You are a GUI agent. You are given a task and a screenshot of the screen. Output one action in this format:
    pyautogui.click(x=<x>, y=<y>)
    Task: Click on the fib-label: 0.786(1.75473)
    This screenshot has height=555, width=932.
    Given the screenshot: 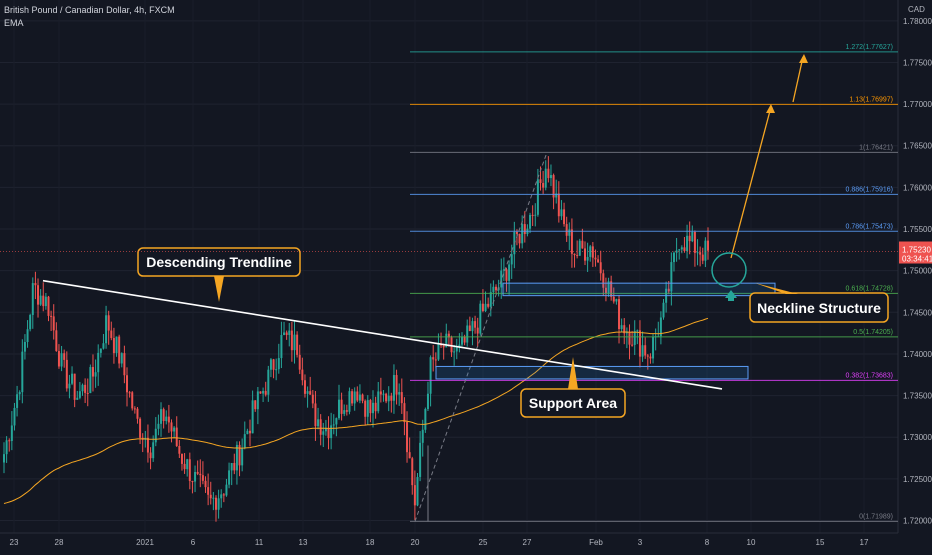 What is the action you would take?
    pyautogui.click(x=869, y=226)
    